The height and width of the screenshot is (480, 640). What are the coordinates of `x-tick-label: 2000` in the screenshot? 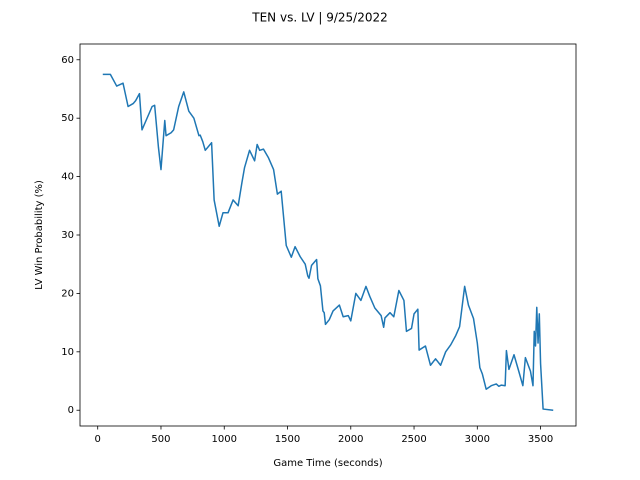 It's located at (350, 439).